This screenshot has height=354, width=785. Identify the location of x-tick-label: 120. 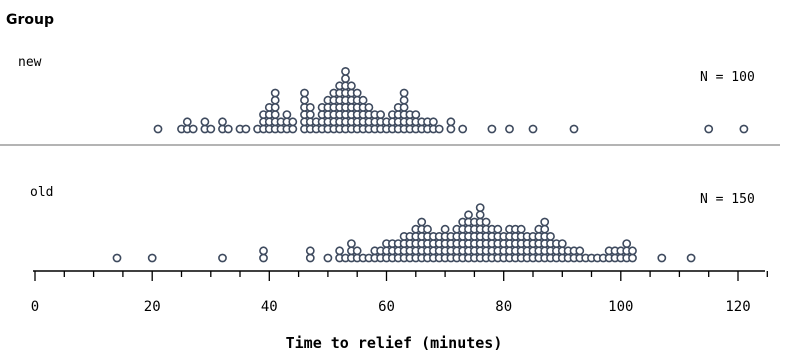
(737, 307).